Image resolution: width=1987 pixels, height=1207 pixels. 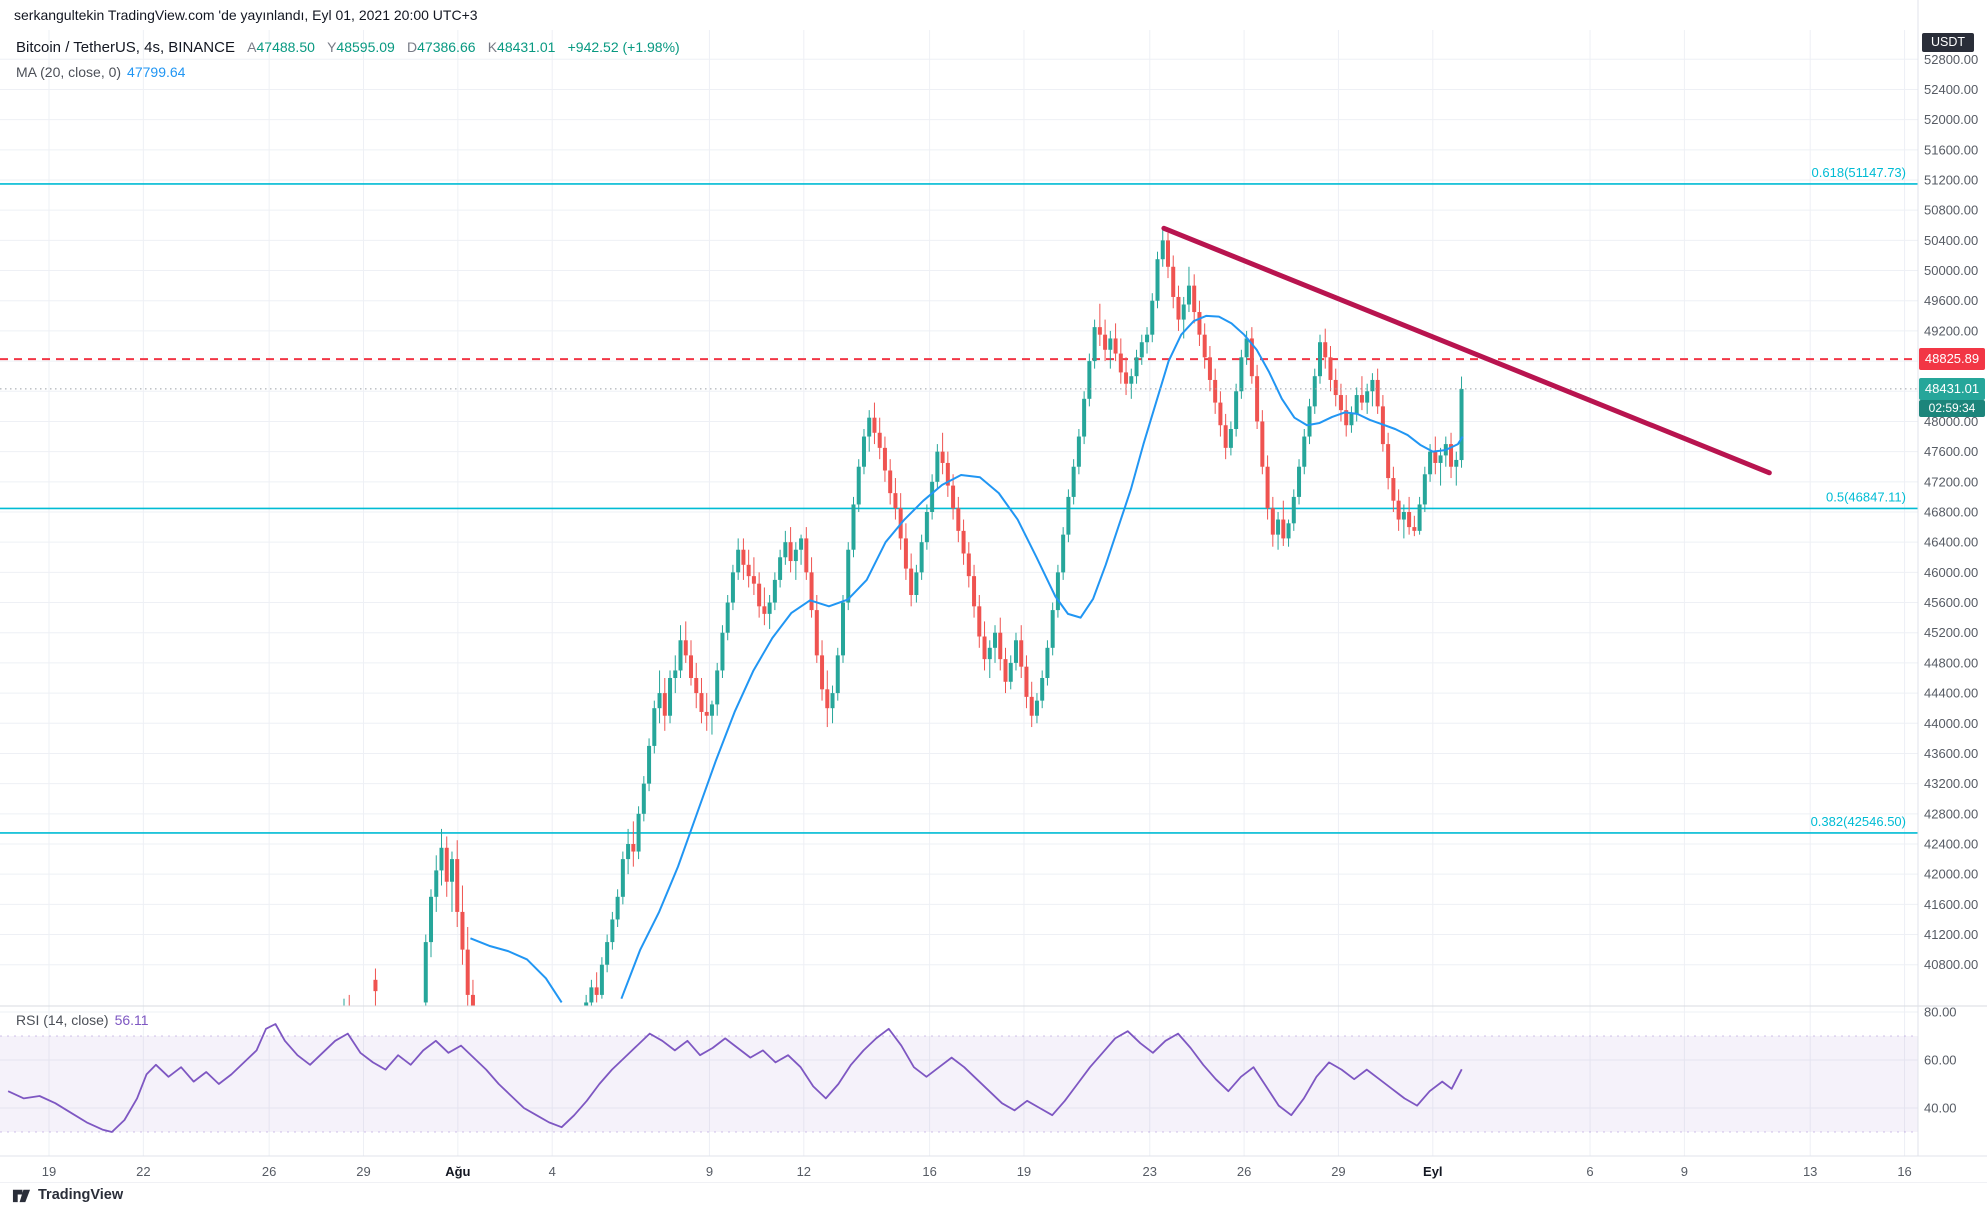 What do you see at coordinates (1951, 210) in the screenshot?
I see `price-axis-label: 50800.00` at bounding box center [1951, 210].